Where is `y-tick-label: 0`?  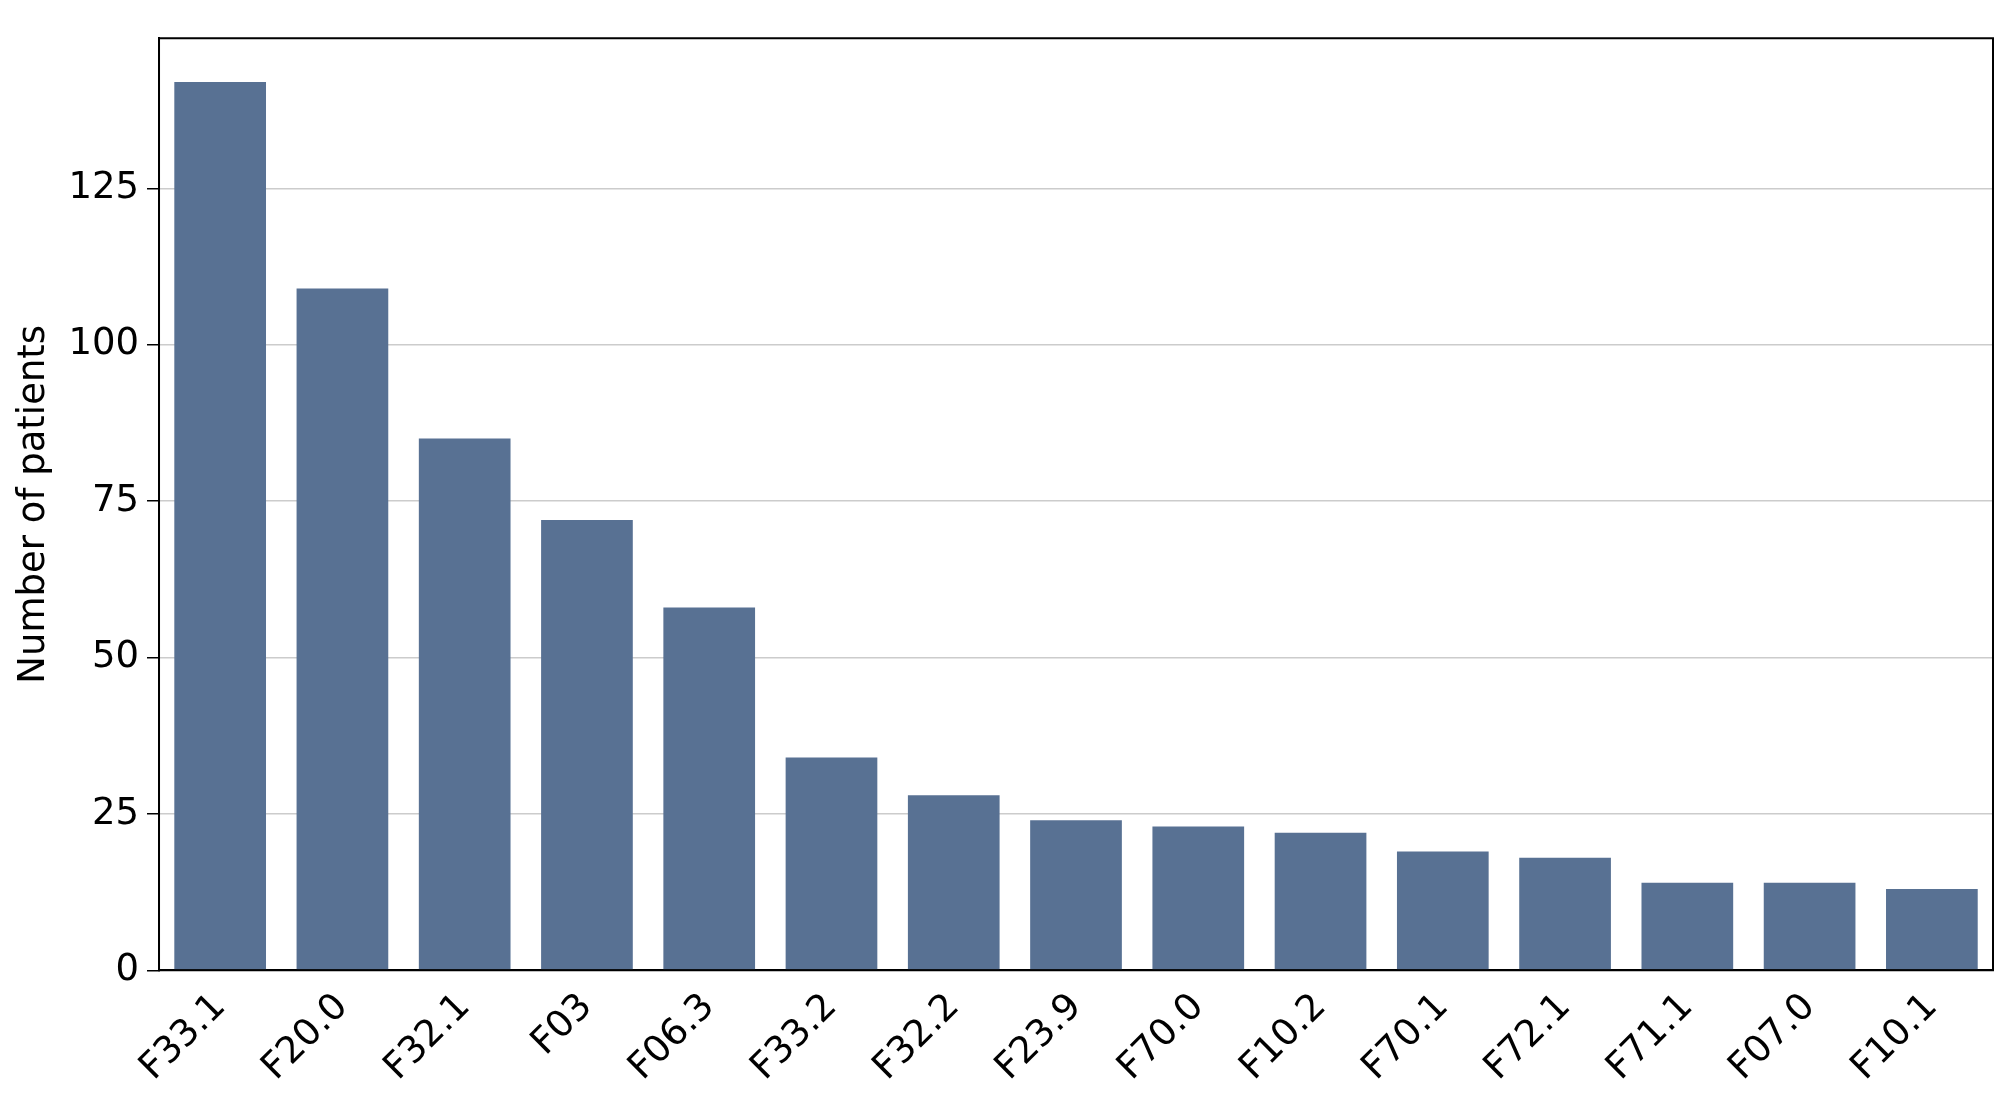 y-tick-label: 0 is located at coordinates (127, 967).